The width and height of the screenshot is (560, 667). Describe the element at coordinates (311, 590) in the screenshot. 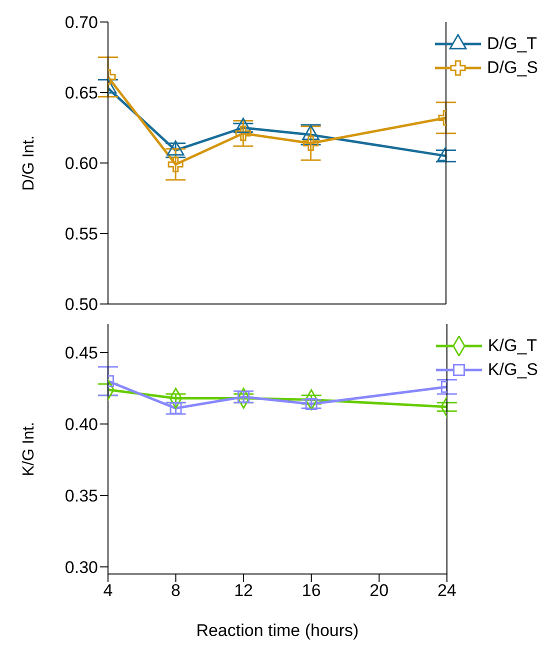

I see `x-tick-label: 16` at that location.